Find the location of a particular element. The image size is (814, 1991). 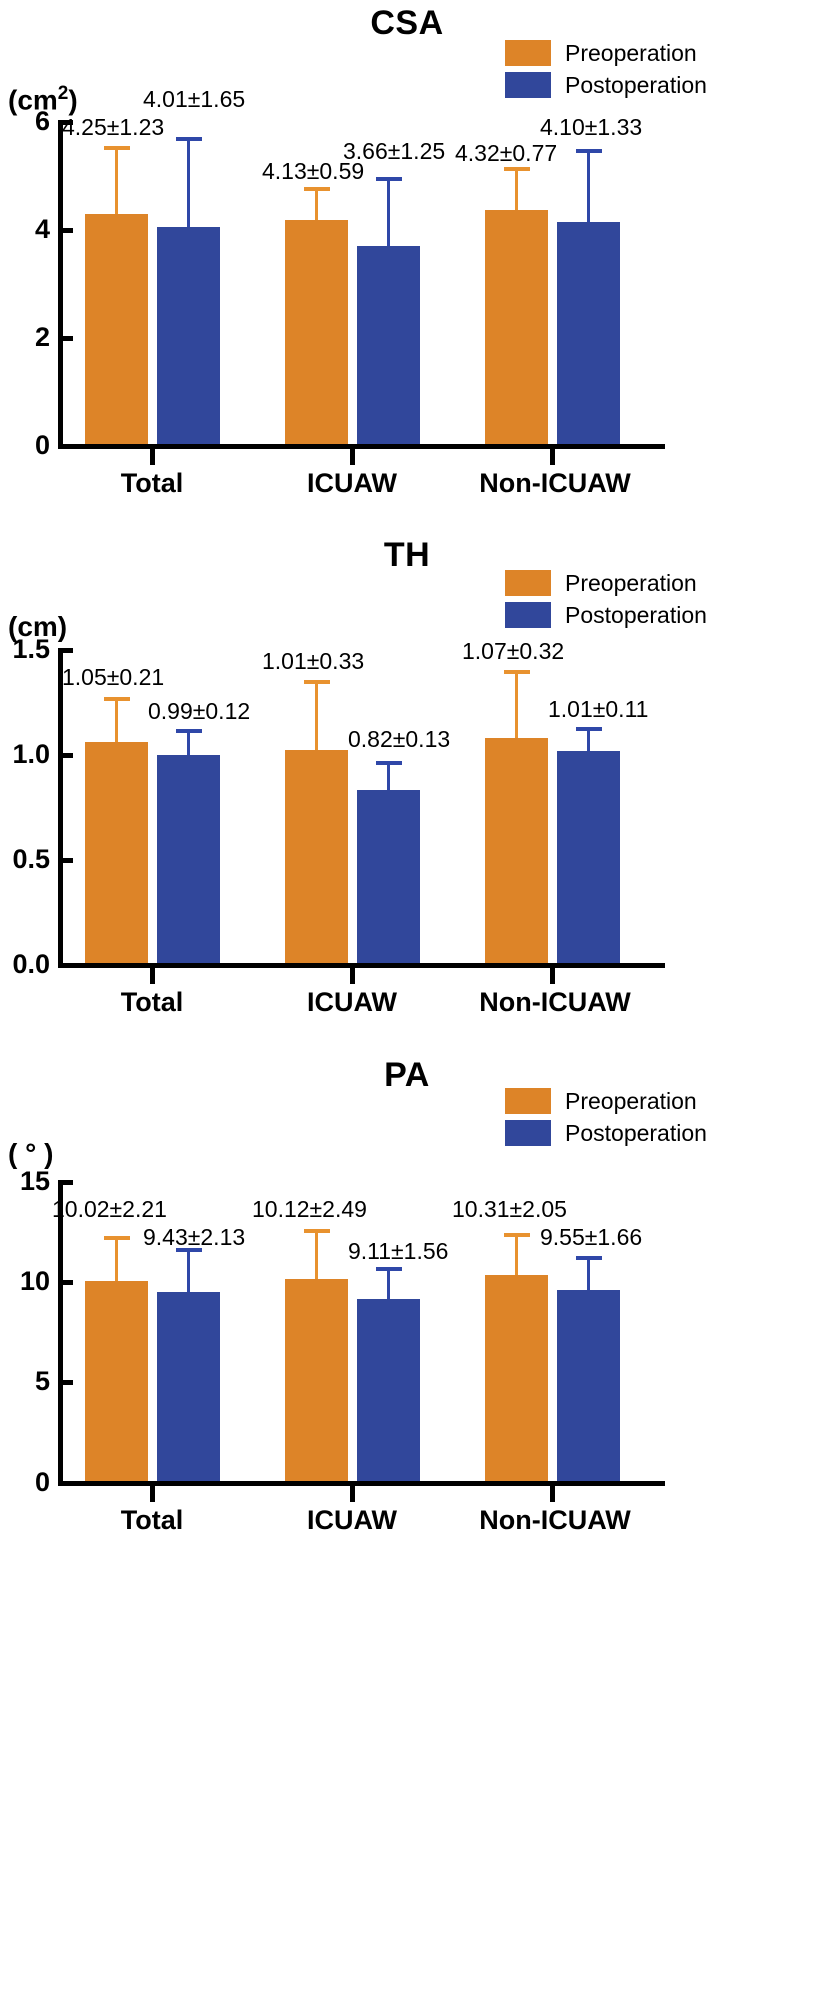

bar-pa-icuaw-preoperation is located at coordinates (316, 1380).